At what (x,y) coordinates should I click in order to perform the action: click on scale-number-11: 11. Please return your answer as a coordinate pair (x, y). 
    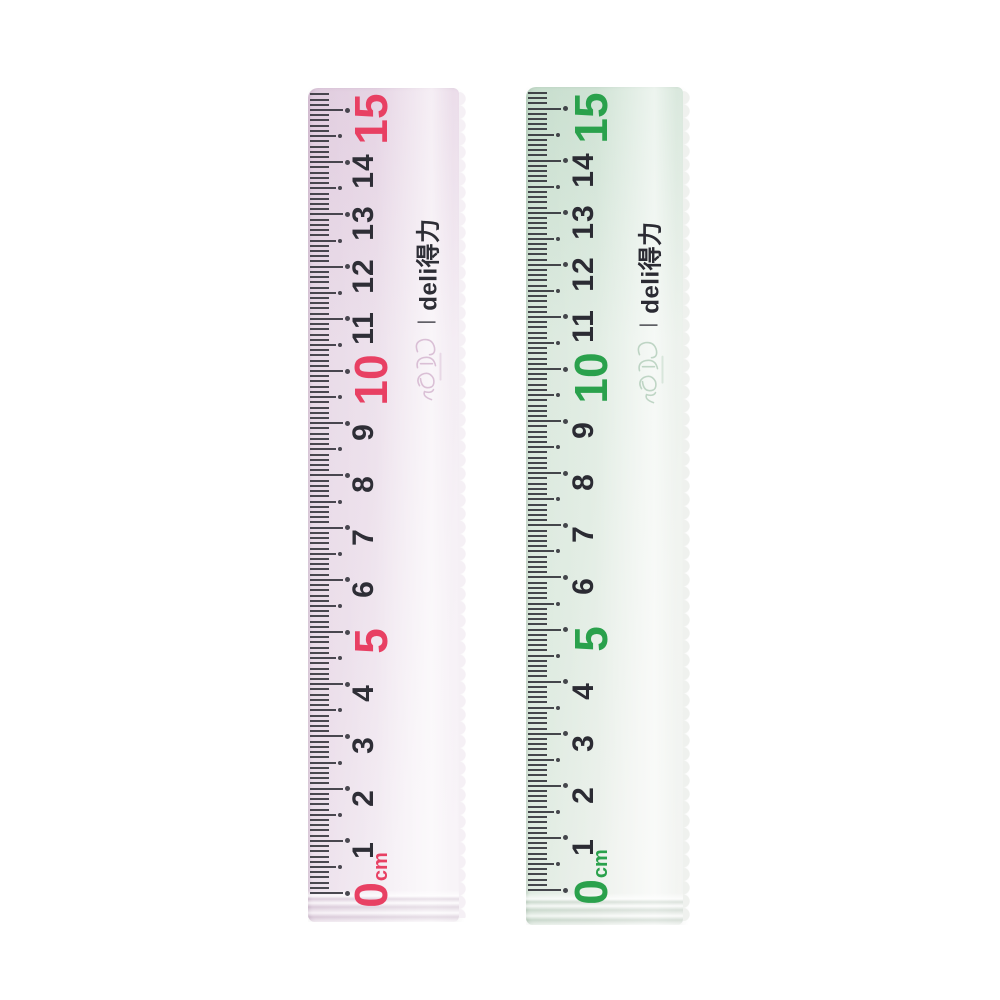
    Looking at the image, I should click on (583, 326).